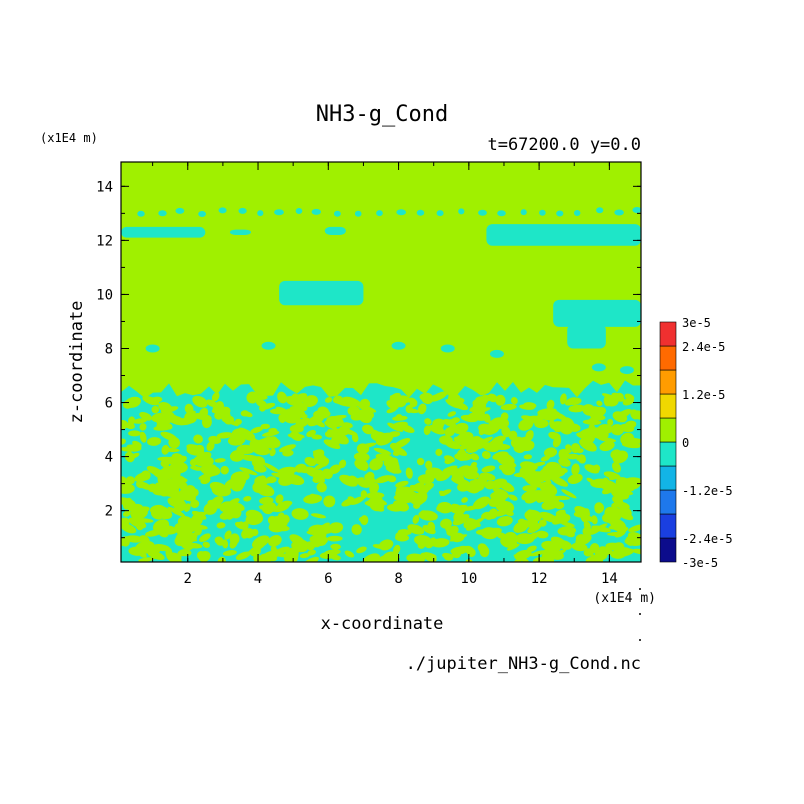 This screenshot has height=804, width=804. What do you see at coordinates (624, 598) in the screenshot?
I see `x-unit-label: (x1E4 m)` at bounding box center [624, 598].